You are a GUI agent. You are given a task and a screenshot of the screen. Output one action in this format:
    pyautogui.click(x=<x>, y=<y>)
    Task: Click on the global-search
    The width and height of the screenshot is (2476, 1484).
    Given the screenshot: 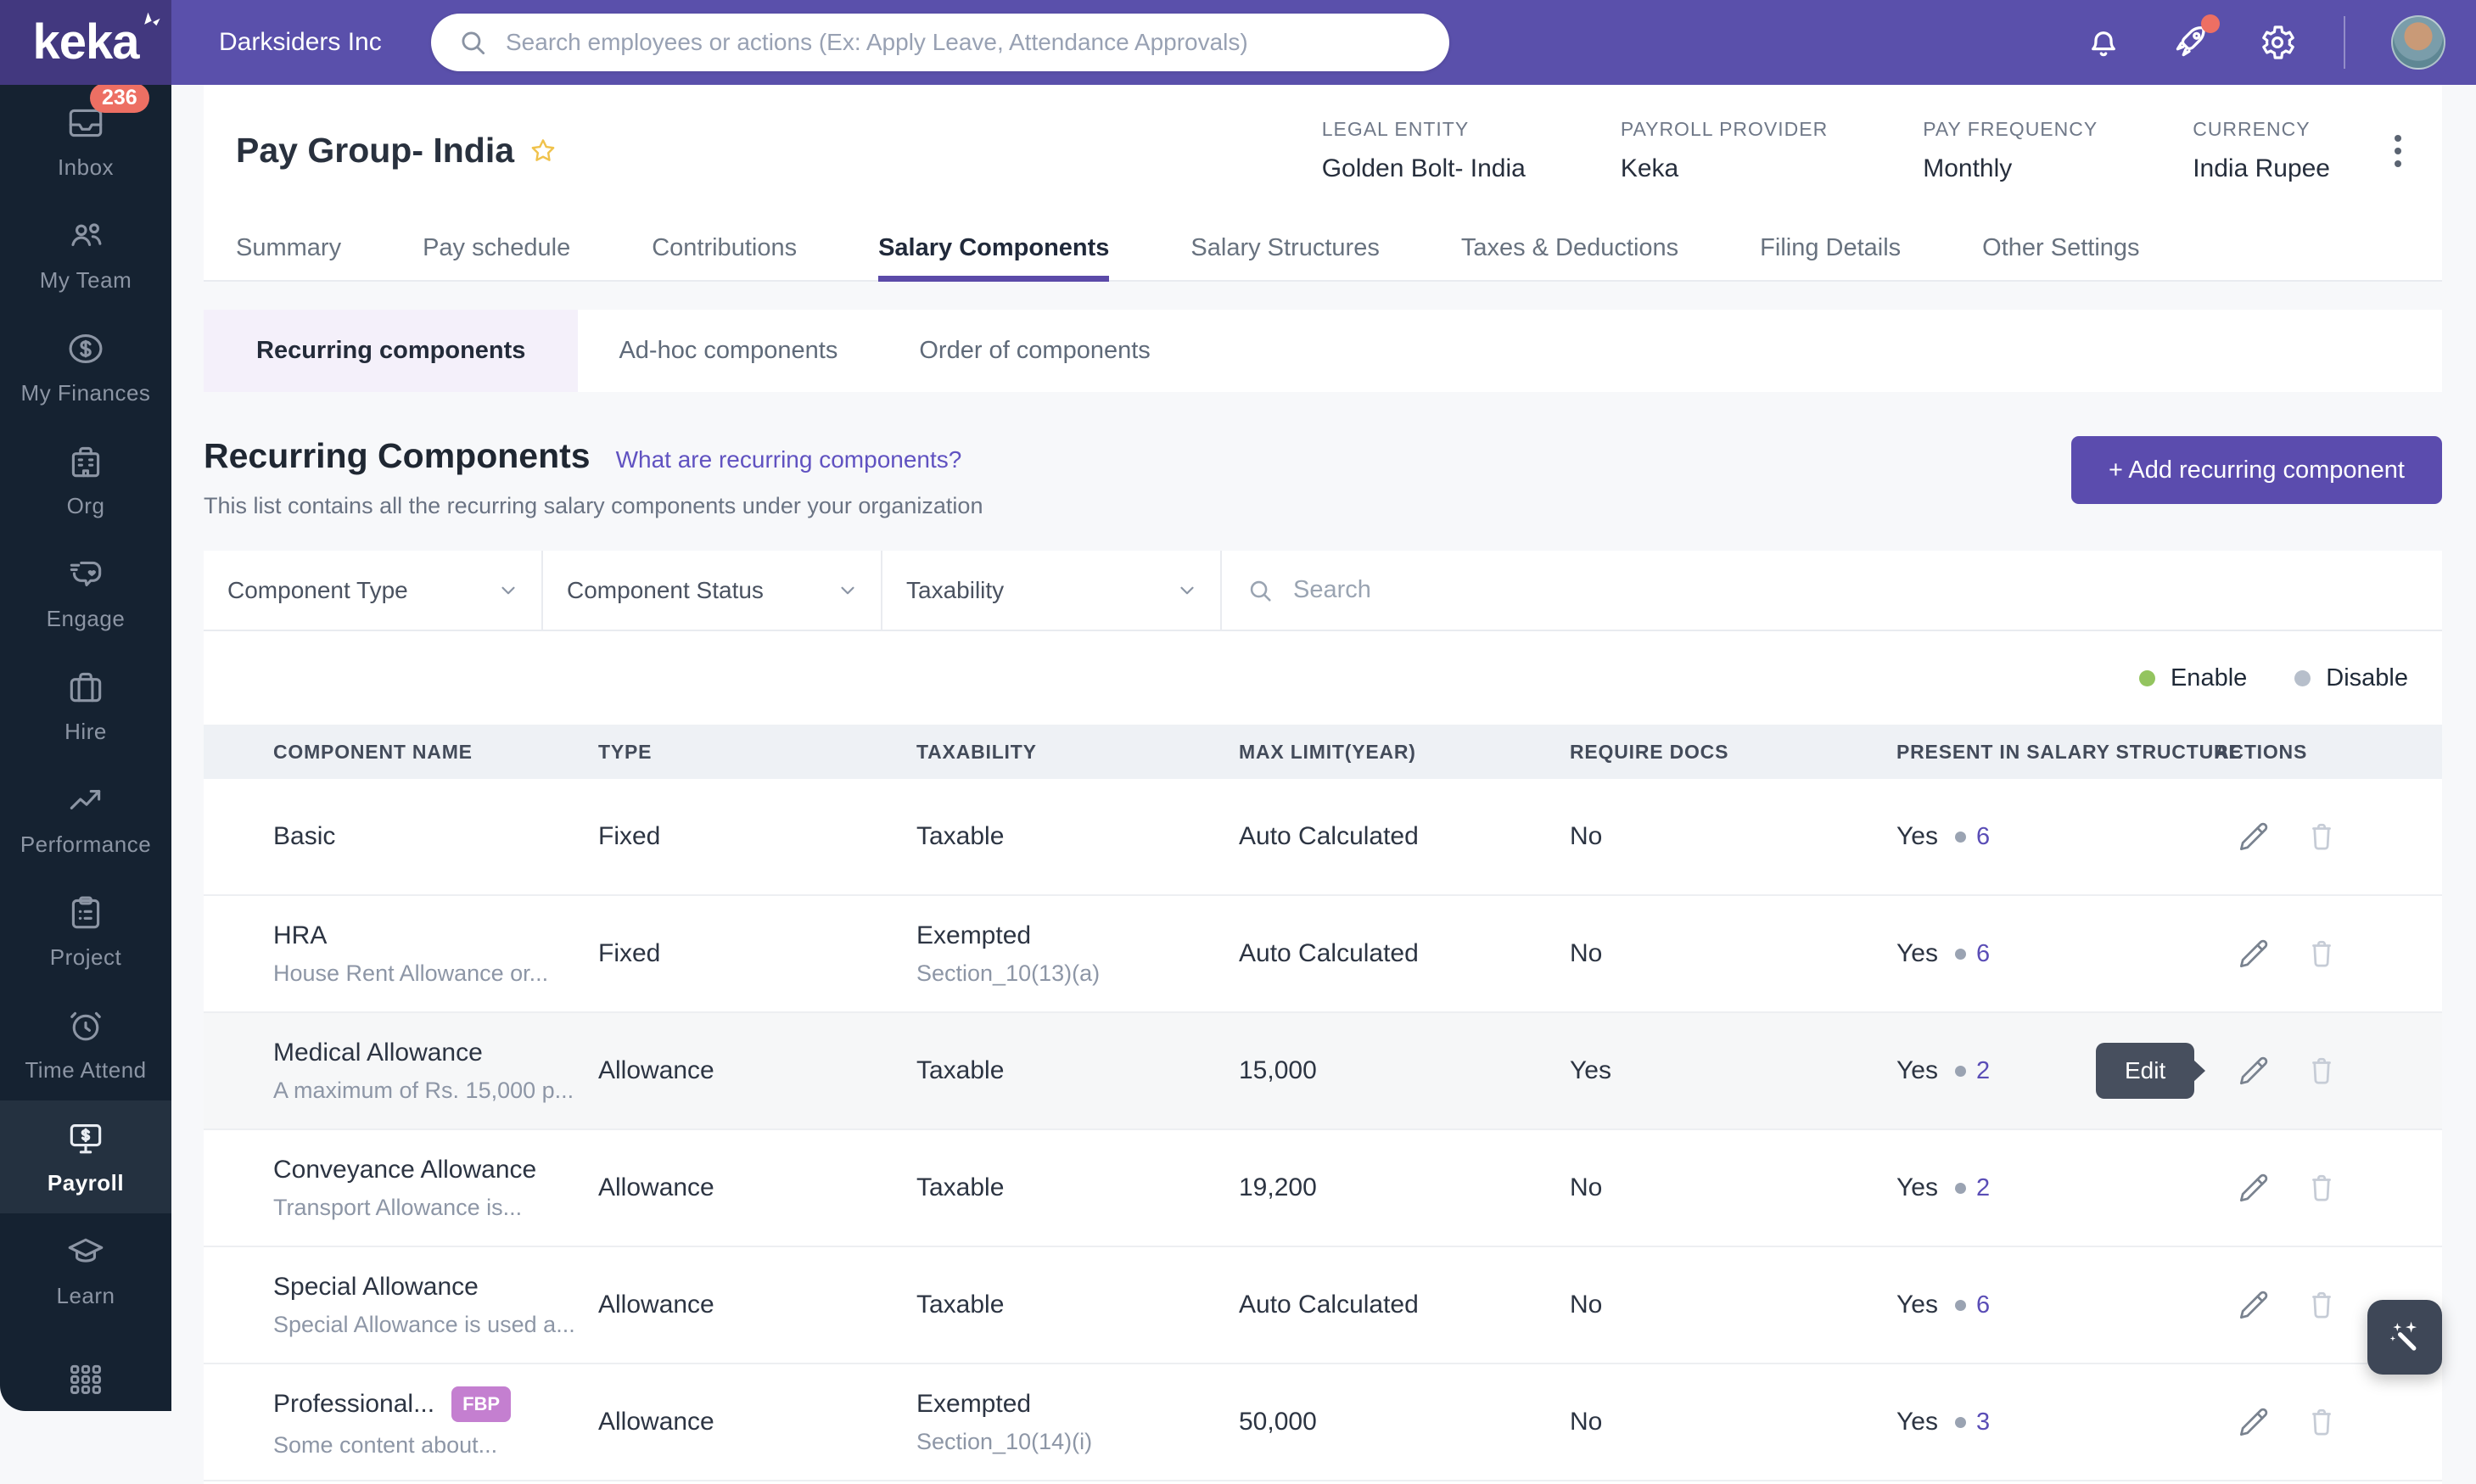 What is the action you would take?
    pyautogui.click(x=940, y=42)
    